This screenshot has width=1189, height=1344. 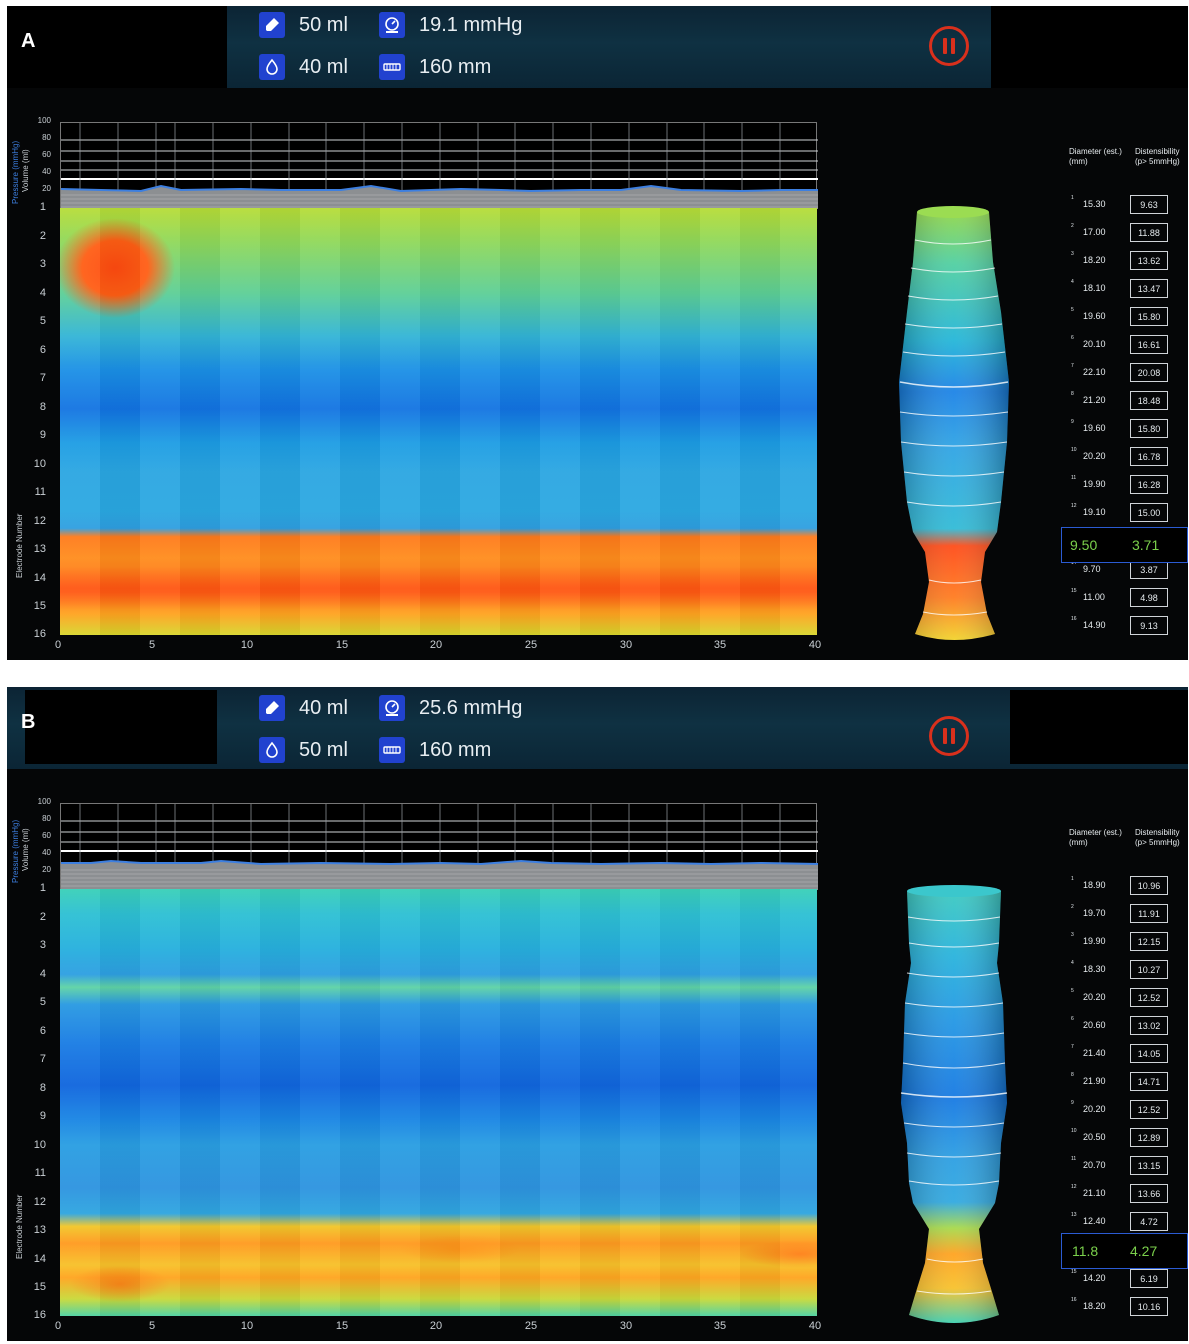 I want to click on top-tick: 100, so click(x=44, y=120).